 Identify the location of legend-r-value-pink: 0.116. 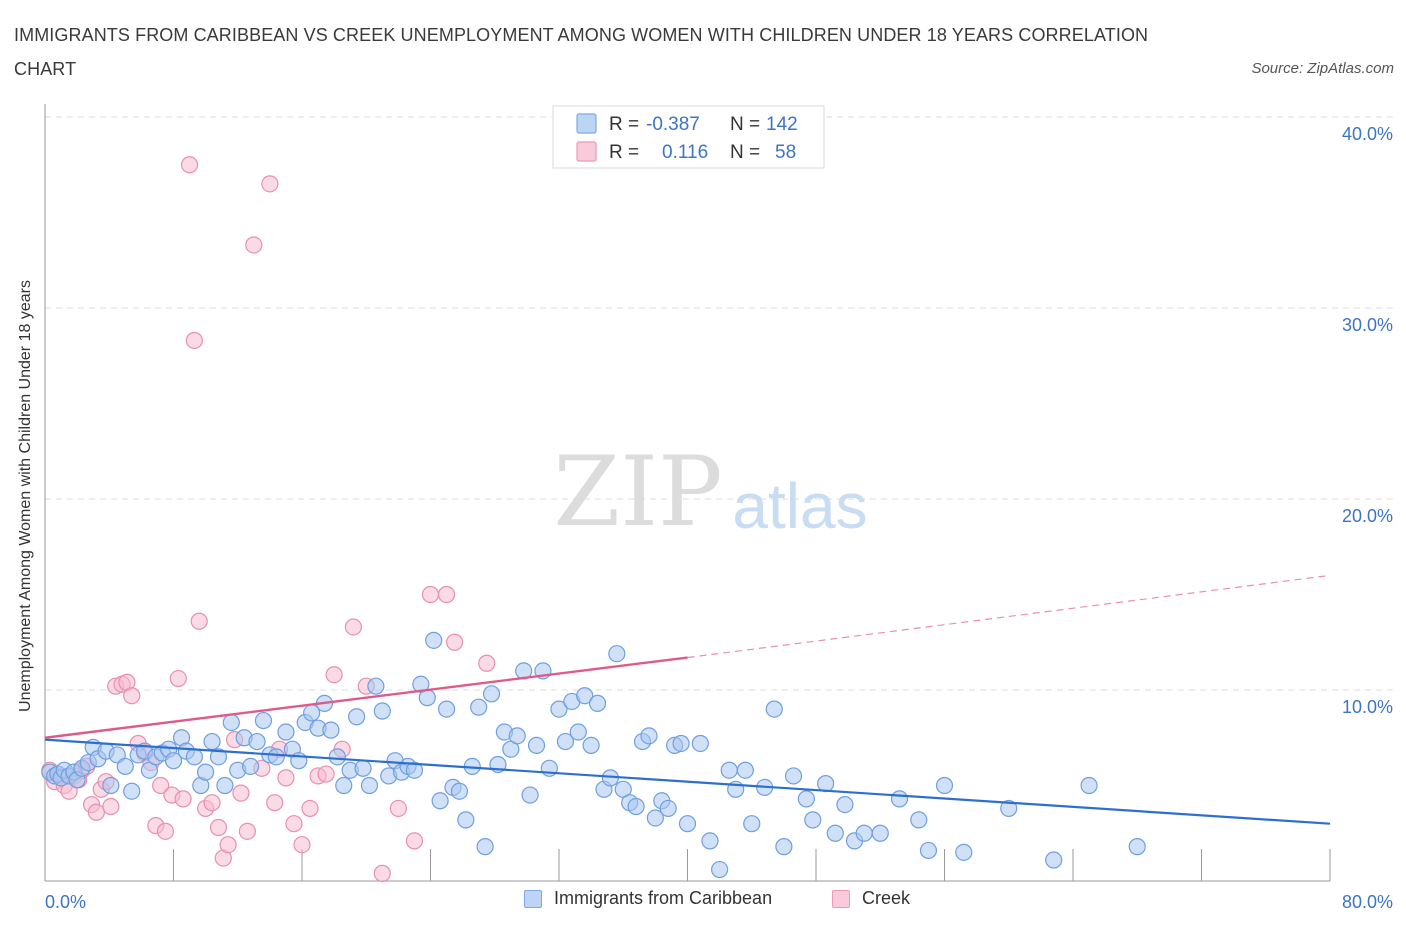
(685, 152).